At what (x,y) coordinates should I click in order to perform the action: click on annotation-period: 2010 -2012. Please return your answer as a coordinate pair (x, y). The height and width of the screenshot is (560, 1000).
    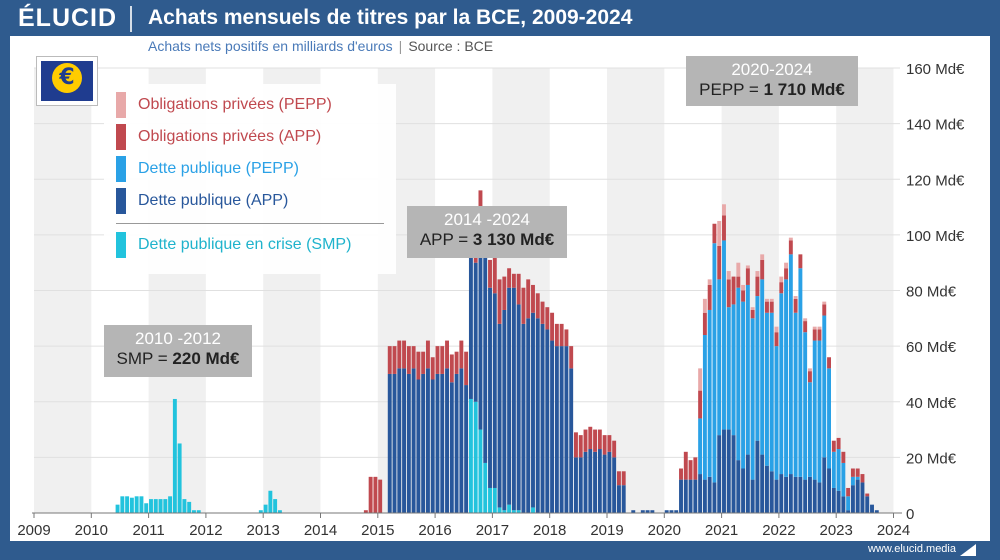
    Looking at the image, I should click on (178, 338).